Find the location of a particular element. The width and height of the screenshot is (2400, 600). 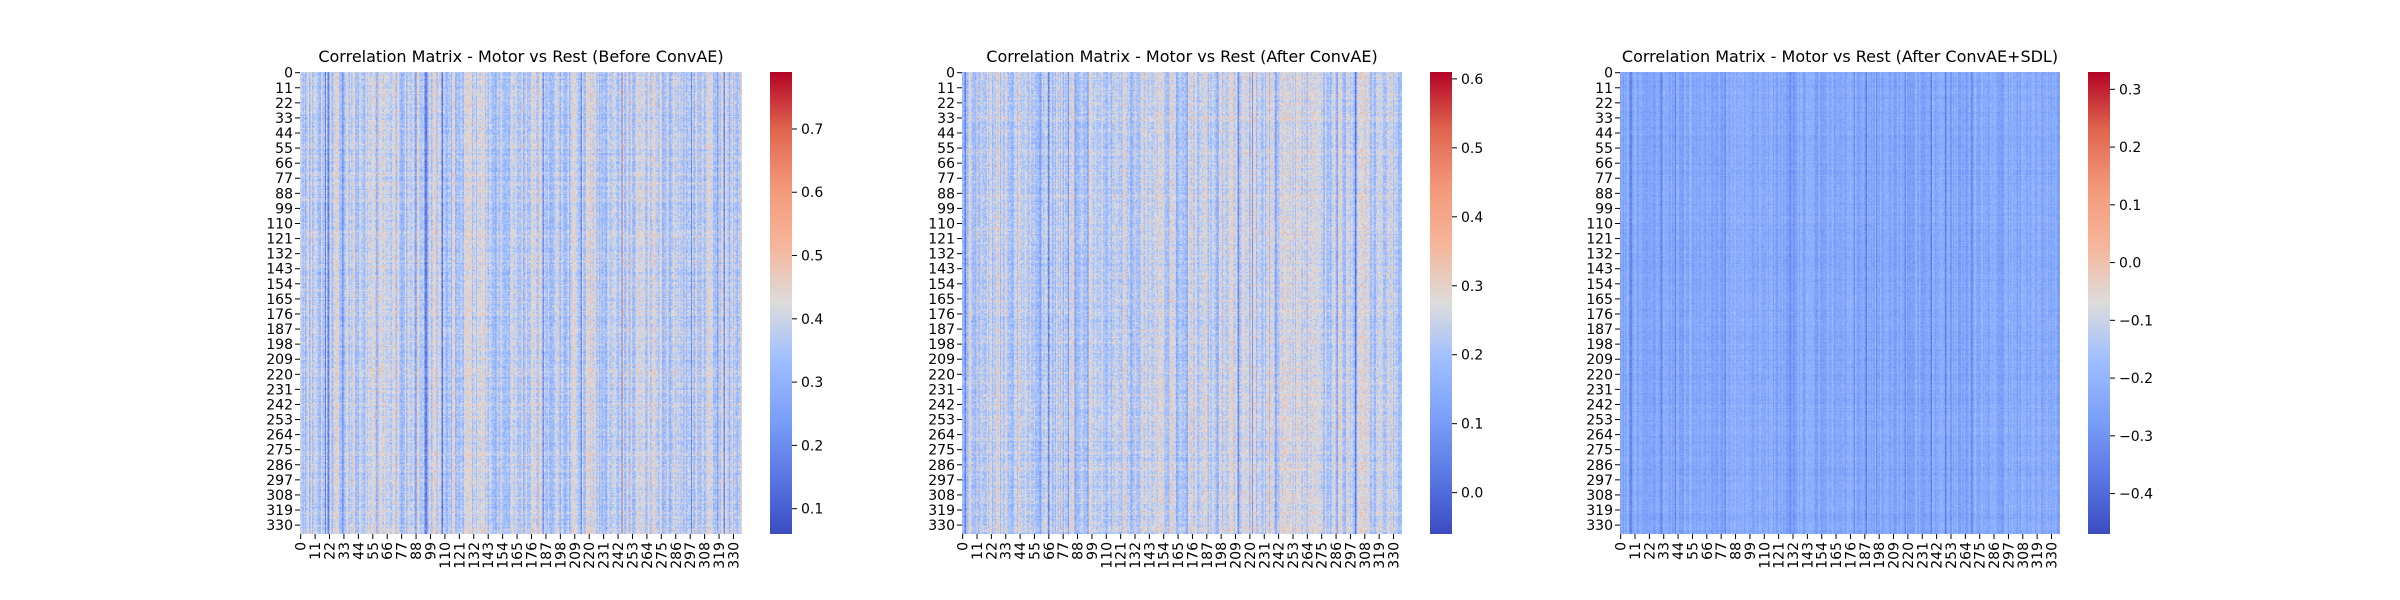

y-tick-label: 198 is located at coordinates (1599, 345).